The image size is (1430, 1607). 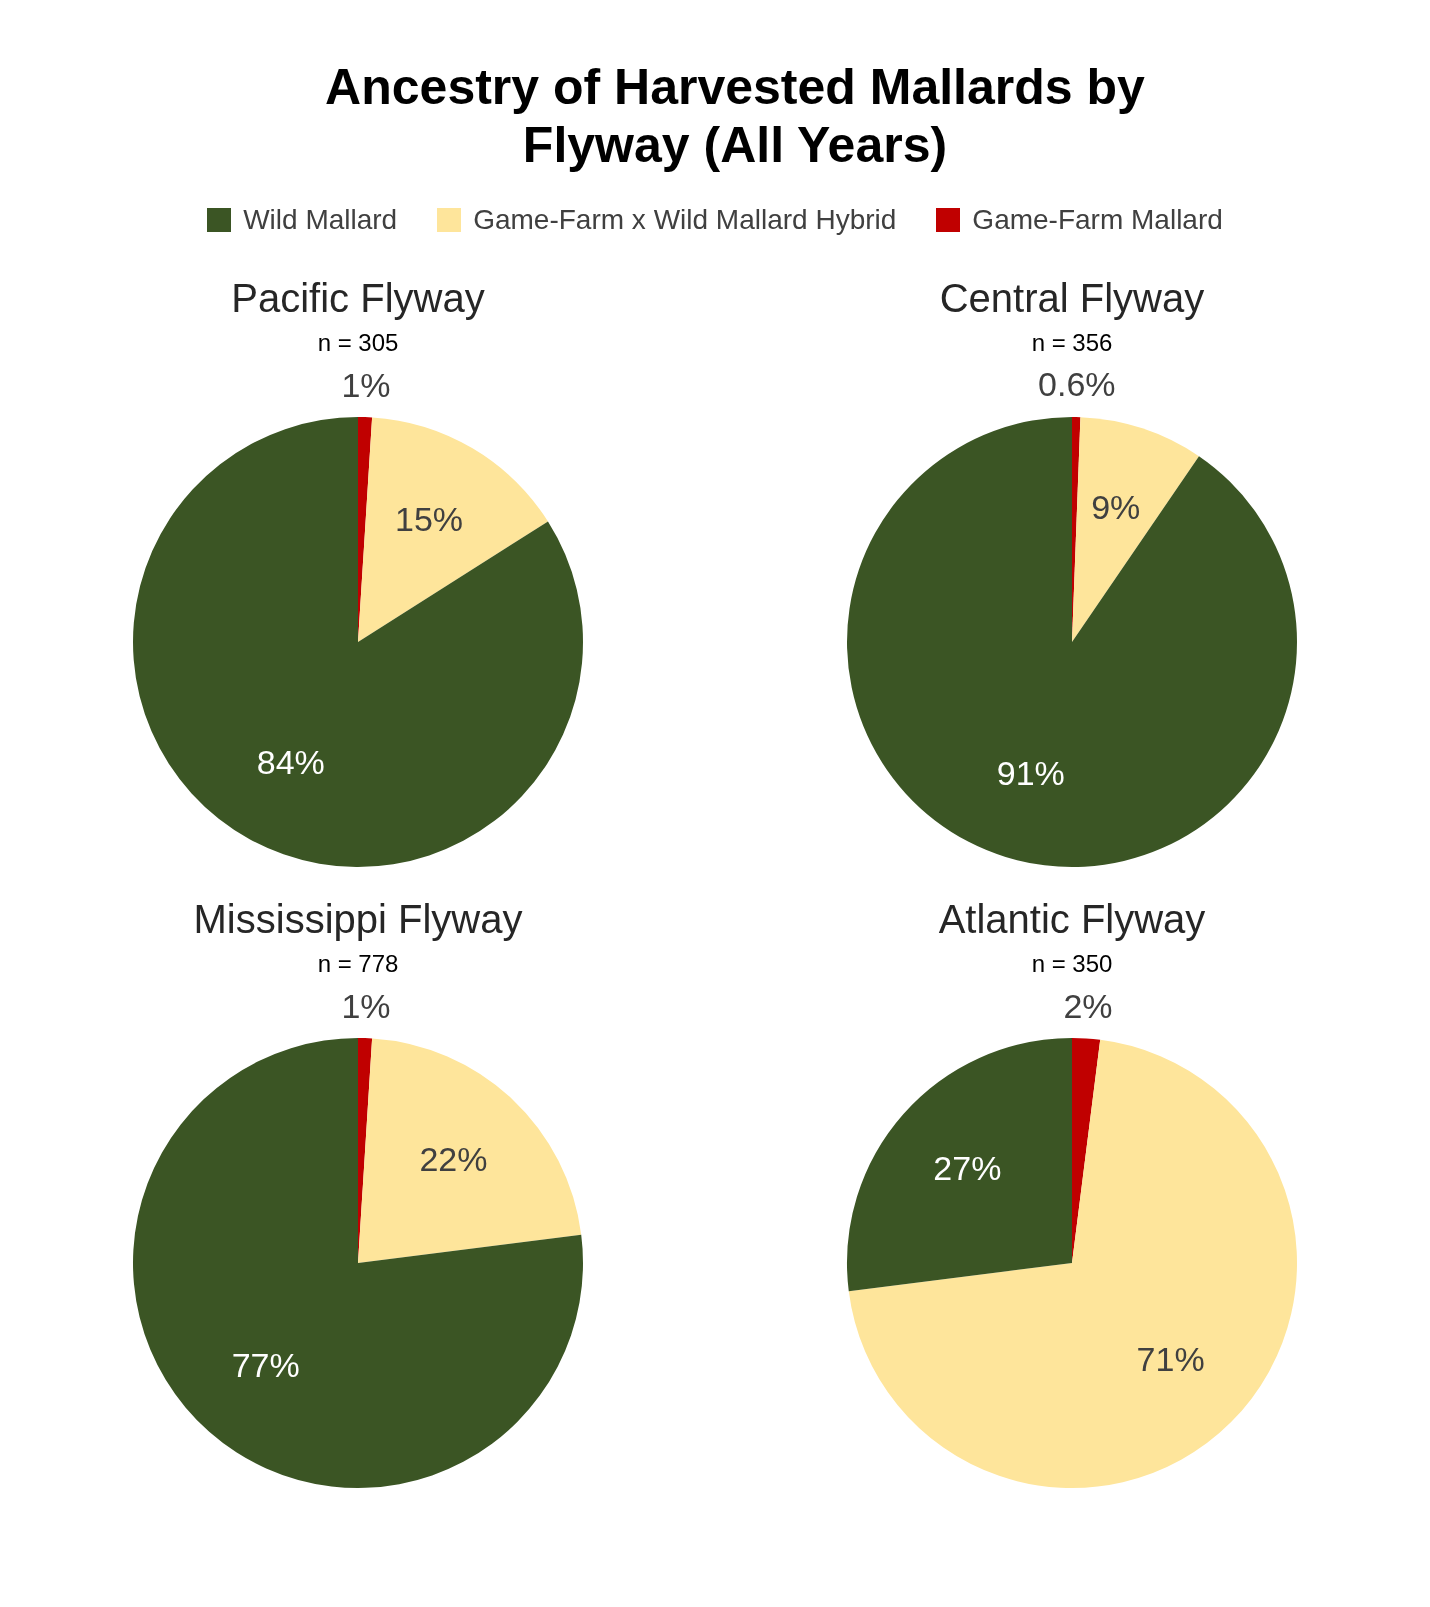 What do you see at coordinates (358, 343) in the screenshot?
I see `text: n = 305` at bounding box center [358, 343].